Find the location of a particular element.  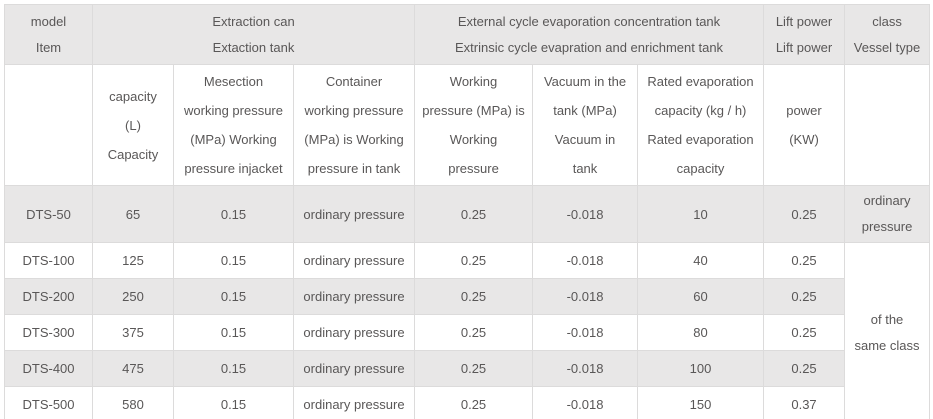

header-vessel-type: class Vessel type is located at coordinates (887, 34).